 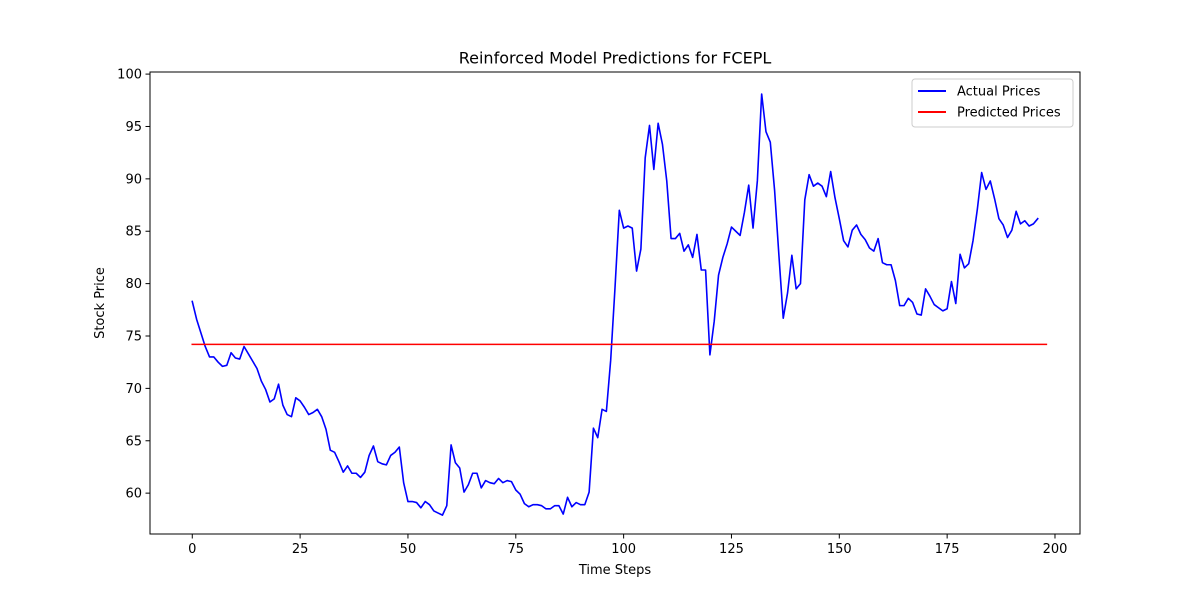 I want to click on y-tick-label: 90, so click(x=133, y=179).